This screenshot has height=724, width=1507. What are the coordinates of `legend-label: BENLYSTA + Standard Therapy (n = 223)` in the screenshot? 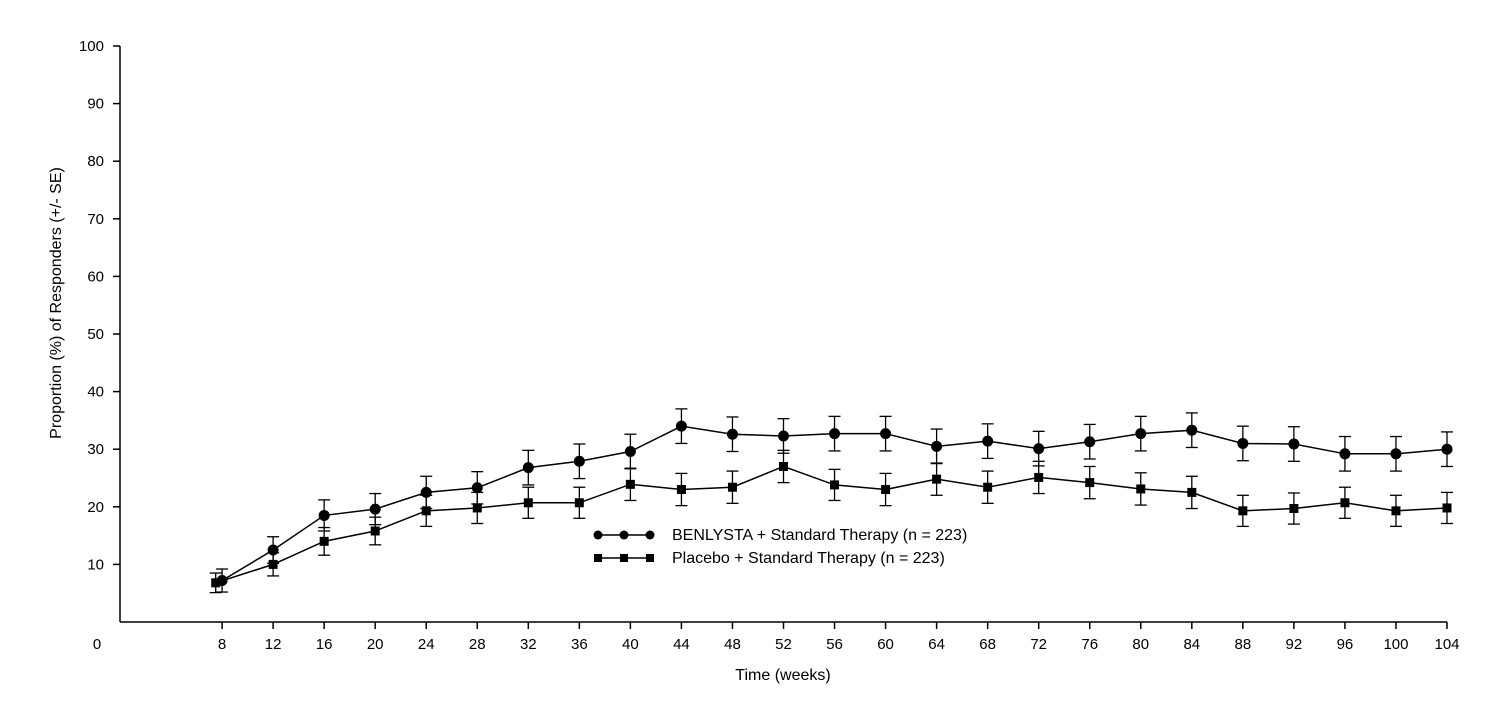 It's located at (819, 535).